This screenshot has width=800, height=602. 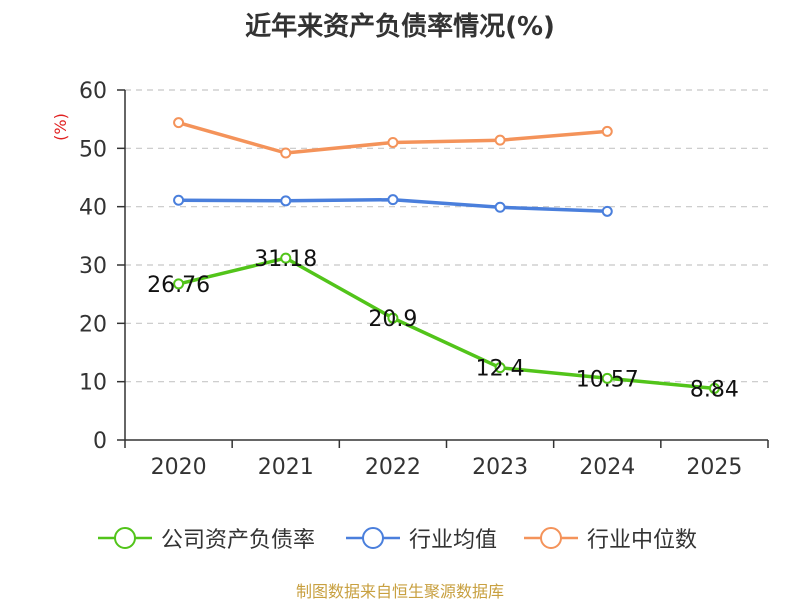 I want to click on y-tick-label: 20, so click(x=93, y=324).